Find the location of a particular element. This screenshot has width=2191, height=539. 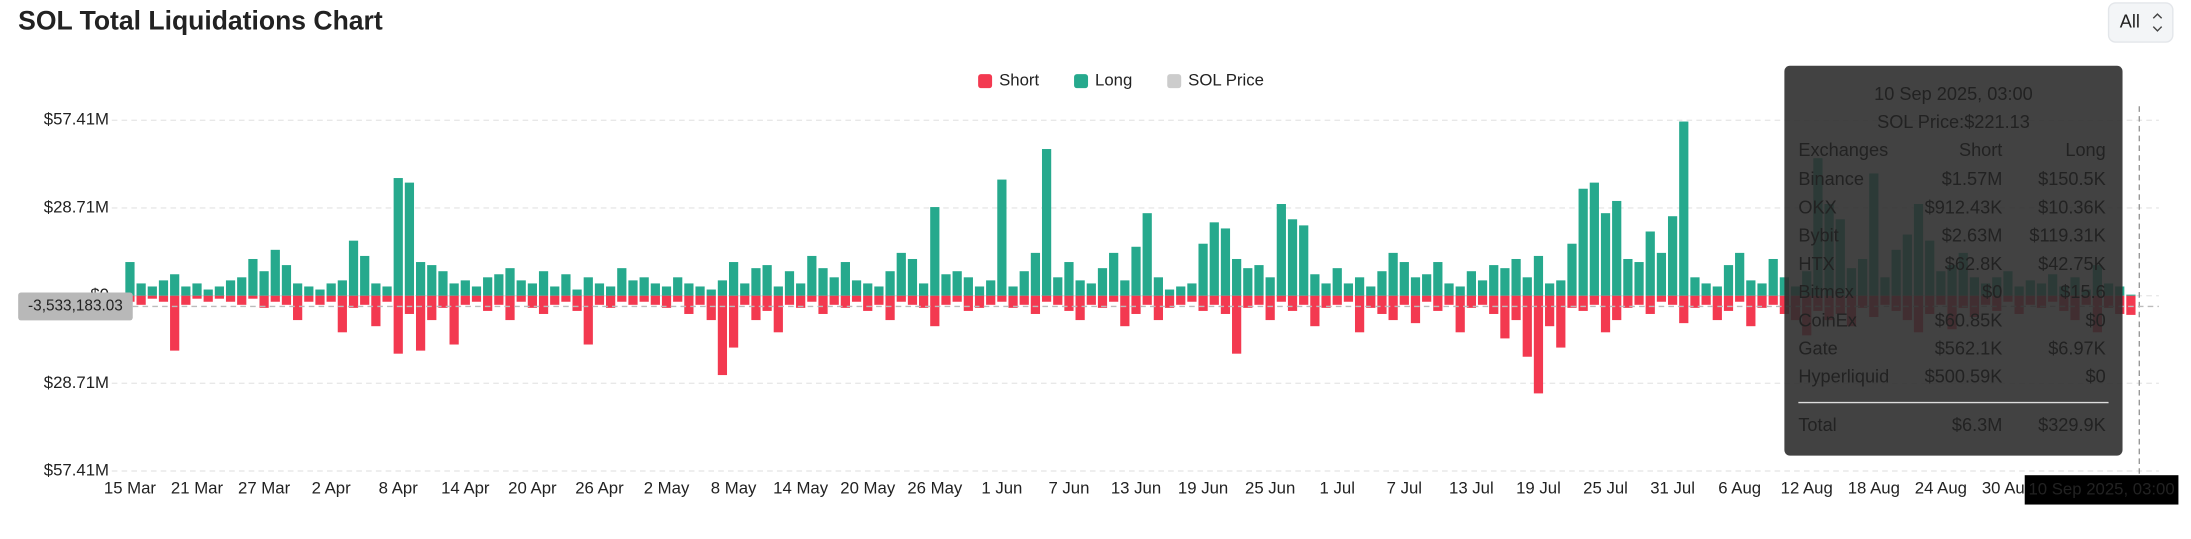

tooltip-row: $2.63M is located at coordinates (1972, 236).